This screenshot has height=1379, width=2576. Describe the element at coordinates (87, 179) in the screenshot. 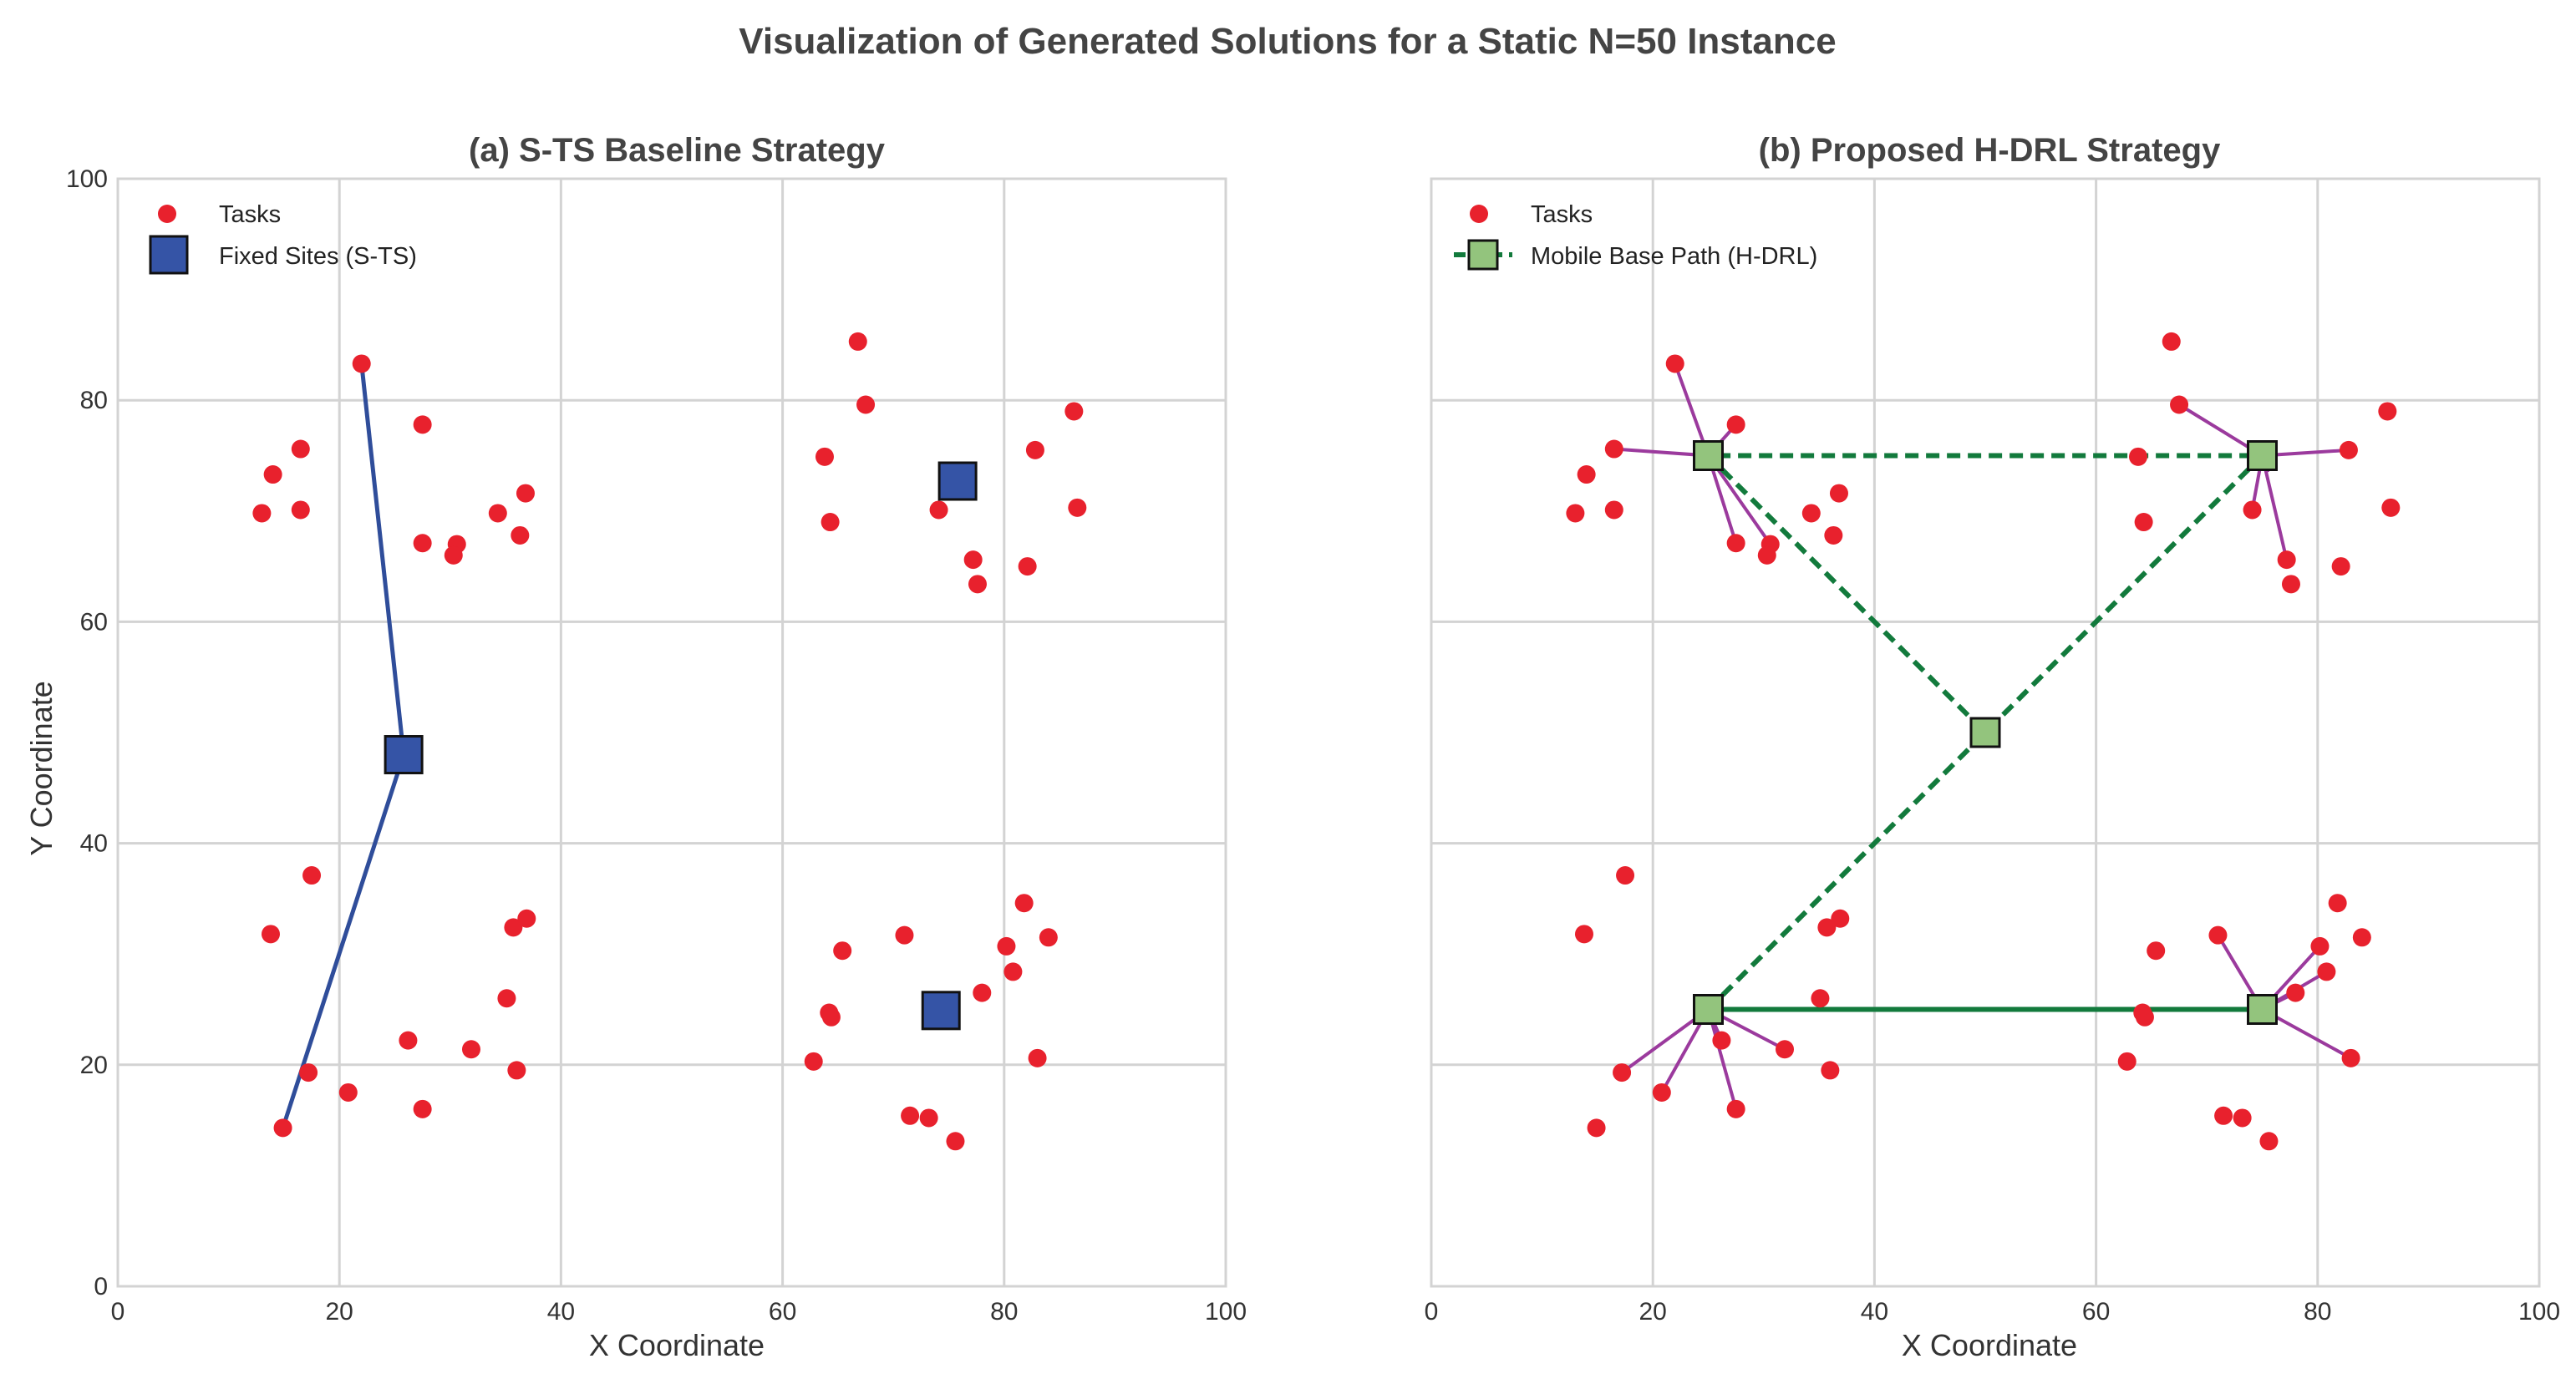

I see `y-tick-label: 100` at that location.